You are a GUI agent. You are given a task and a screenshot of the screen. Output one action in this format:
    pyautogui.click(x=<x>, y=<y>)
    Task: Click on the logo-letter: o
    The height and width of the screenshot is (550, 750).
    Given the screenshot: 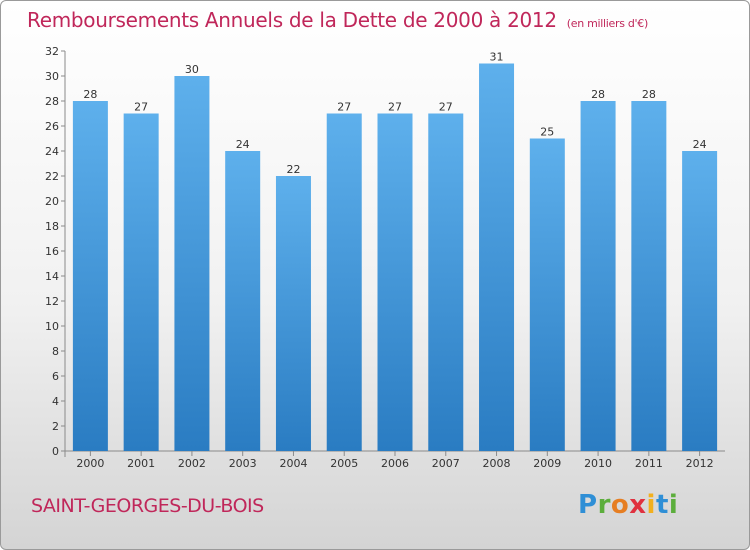 What is the action you would take?
    pyautogui.click(x=620, y=505)
    